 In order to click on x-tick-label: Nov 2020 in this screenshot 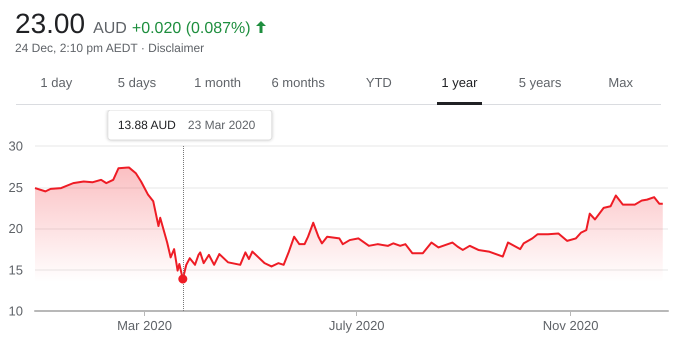, I will do `click(570, 325)`.